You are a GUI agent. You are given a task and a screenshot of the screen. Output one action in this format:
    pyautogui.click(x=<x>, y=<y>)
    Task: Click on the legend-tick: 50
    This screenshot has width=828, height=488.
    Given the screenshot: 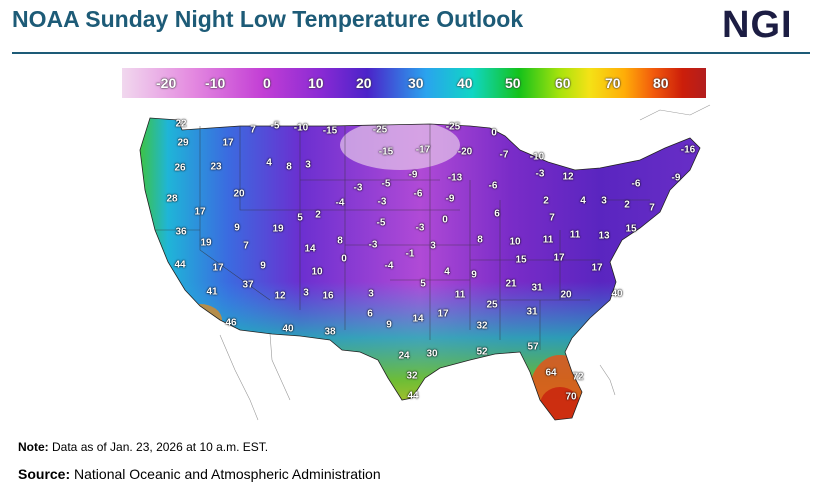 What is the action you would take?
    pyautogui.click(x=513, y=83)
    